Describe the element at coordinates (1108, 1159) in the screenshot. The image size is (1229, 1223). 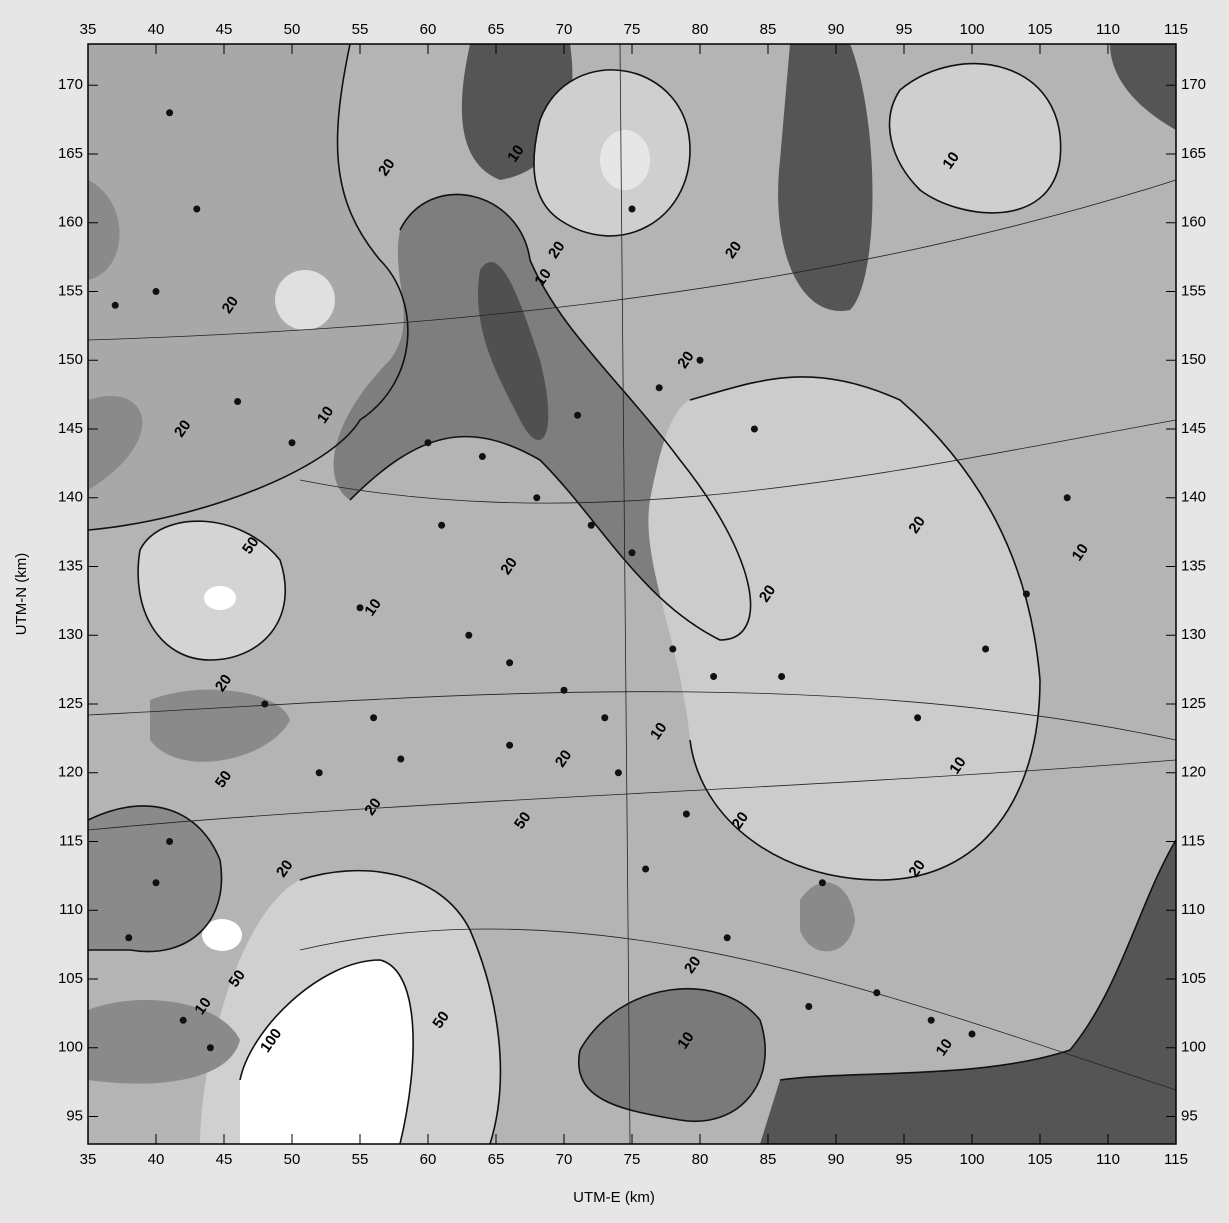
I see `x-tick-label: 110` at that location.